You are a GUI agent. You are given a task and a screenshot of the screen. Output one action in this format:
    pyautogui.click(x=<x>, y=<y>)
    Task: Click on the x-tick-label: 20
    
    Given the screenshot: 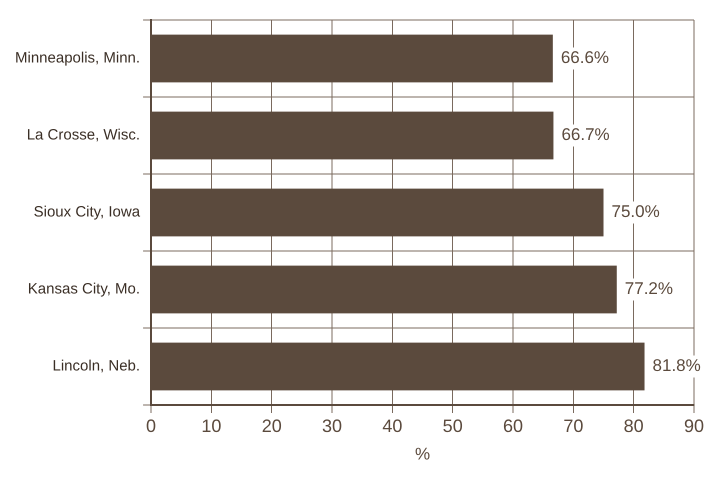 What is the action you would take?
    pyautogui.click(x=272, y=426)
    